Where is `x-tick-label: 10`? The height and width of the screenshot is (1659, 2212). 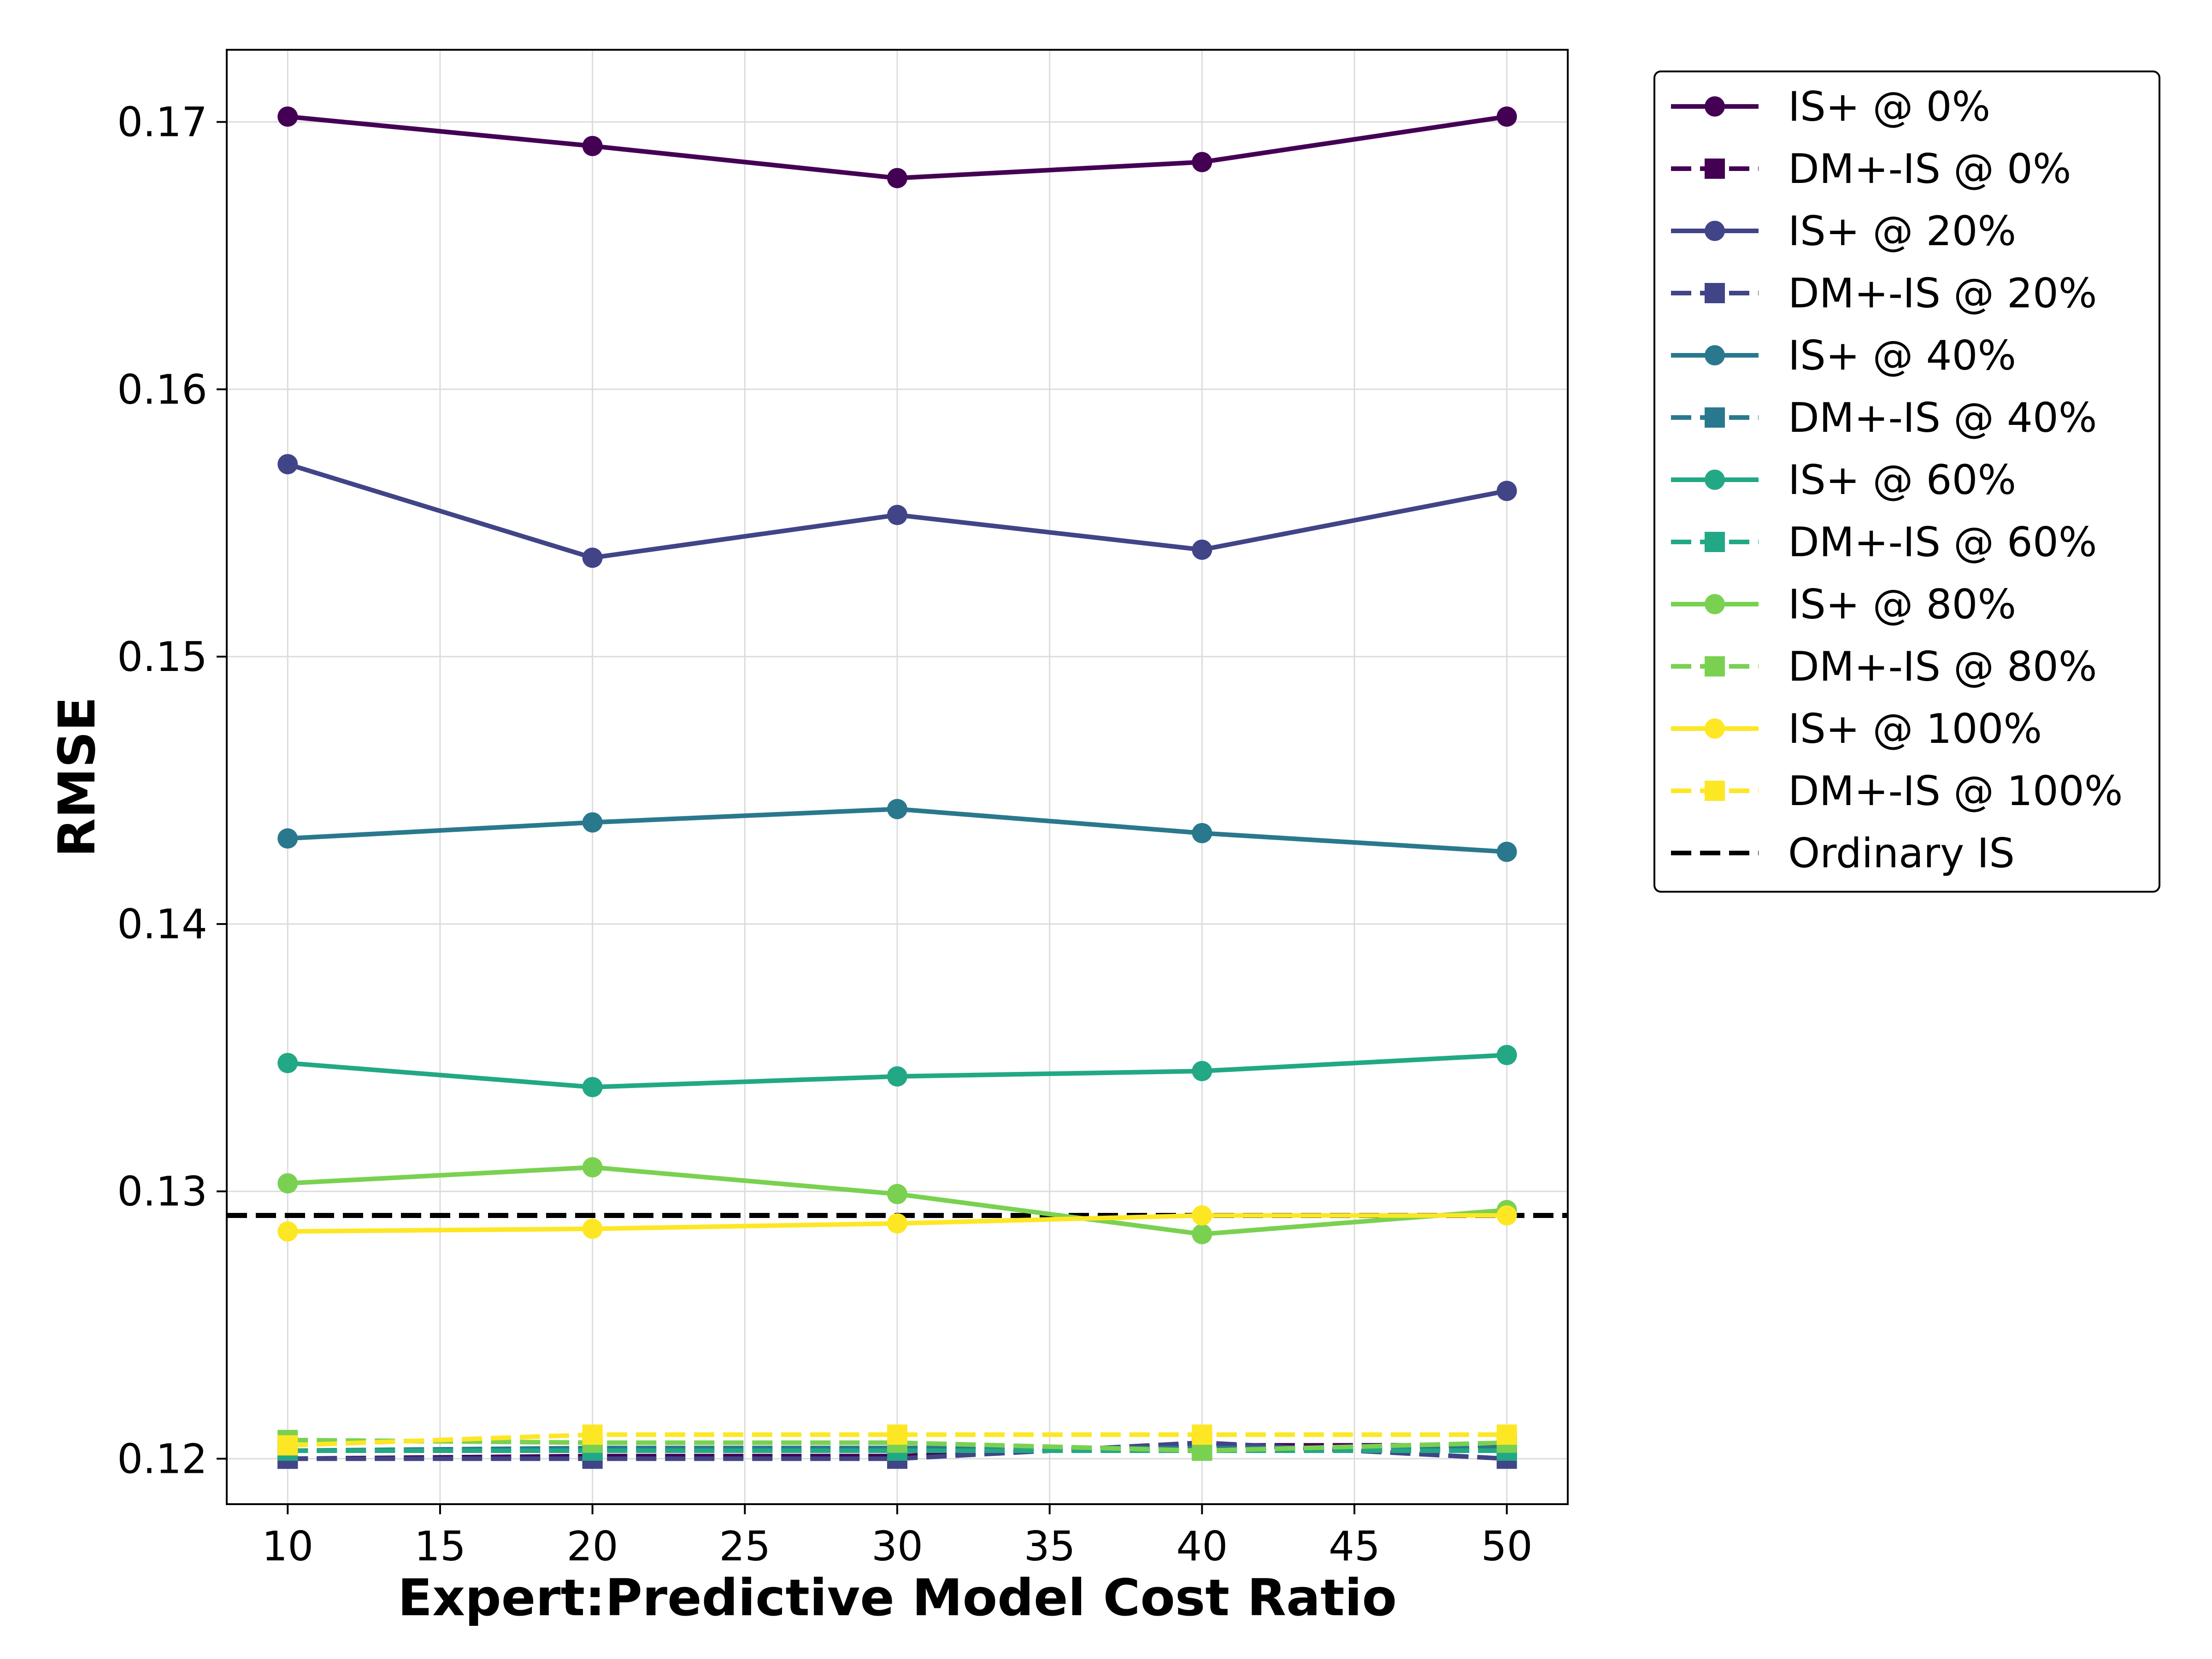 x-tick-label: 10 is located at coordinates (287, 1546).